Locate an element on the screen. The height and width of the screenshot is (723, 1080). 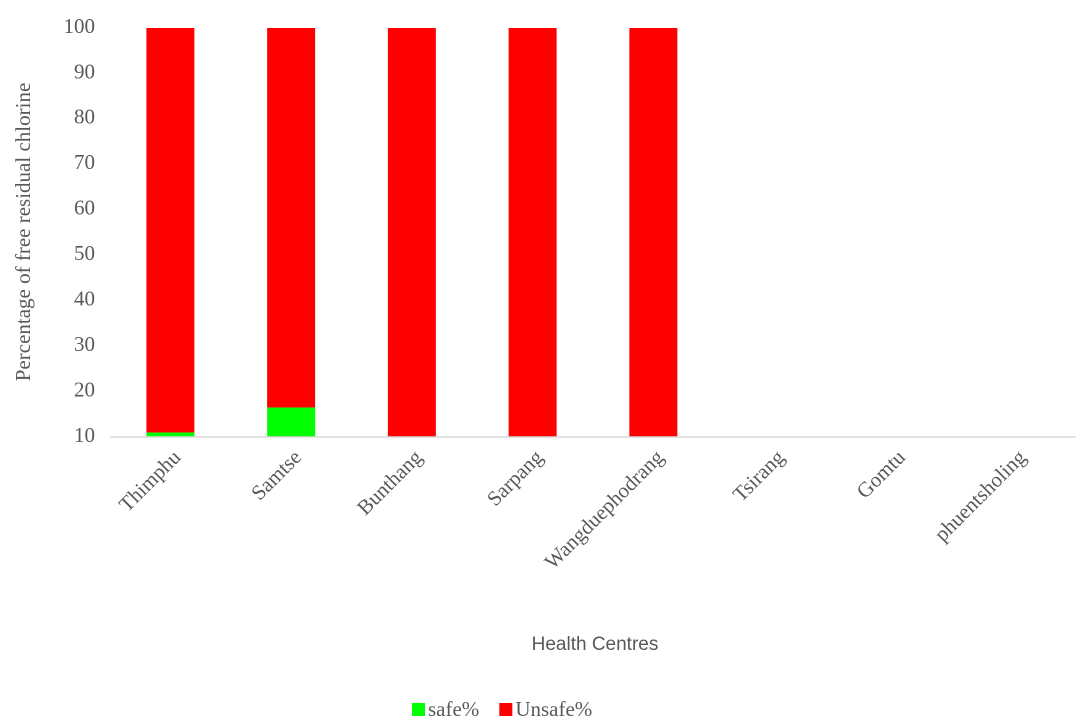
y-tick-label: 80 is located at coordinates (84, 117).